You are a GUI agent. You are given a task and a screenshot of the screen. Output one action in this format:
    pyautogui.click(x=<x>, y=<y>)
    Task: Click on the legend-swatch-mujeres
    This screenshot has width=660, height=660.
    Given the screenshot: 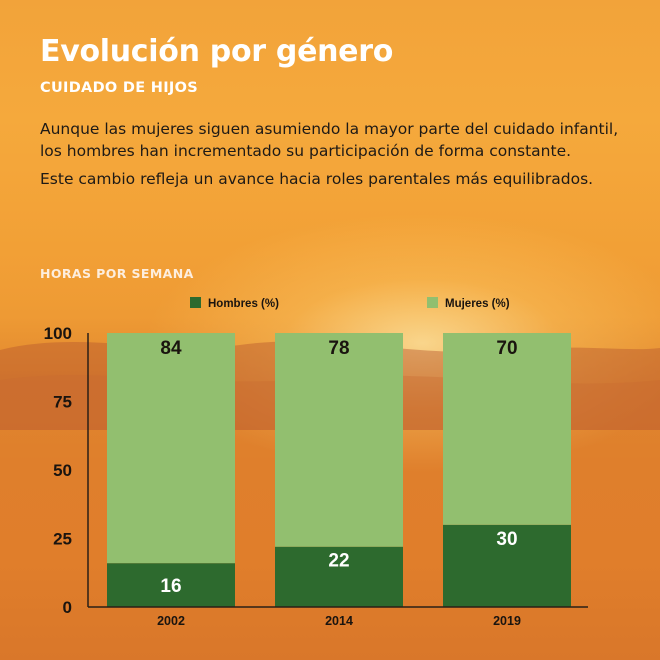 What is the action you would take?
    pyautogui.click(x=432, y=302)
    